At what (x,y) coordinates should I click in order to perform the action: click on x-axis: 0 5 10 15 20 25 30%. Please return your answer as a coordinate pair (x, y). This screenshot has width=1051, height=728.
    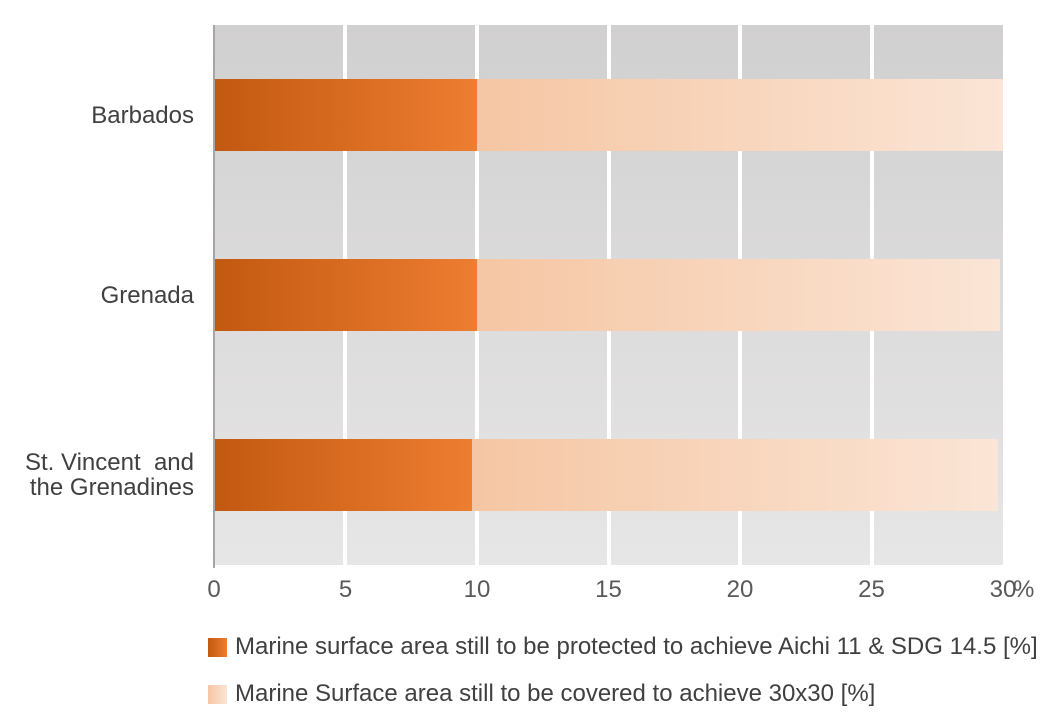
    Looking at the image, I should click on (525, 592).